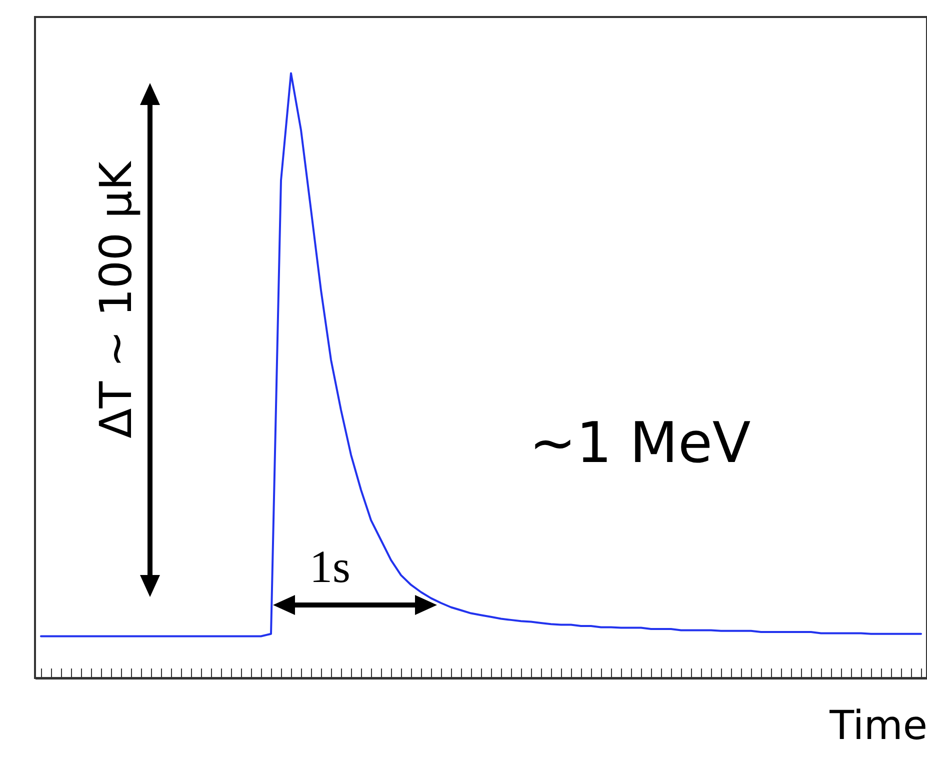 This screenshot has width=927, height=758. What do you see at coordinates (640, 443) in the screenshot?
I see `annotation: ~1 MeV` at bounding box center [640, 443].